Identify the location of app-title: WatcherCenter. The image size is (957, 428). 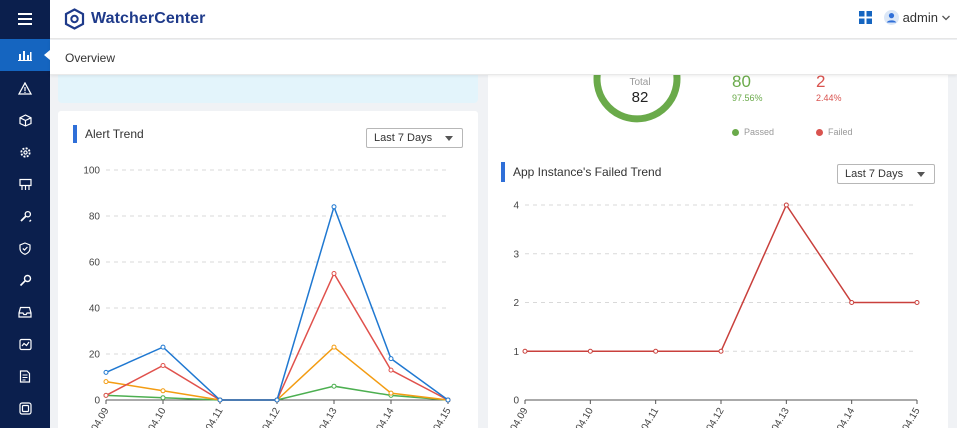
(148, 18).